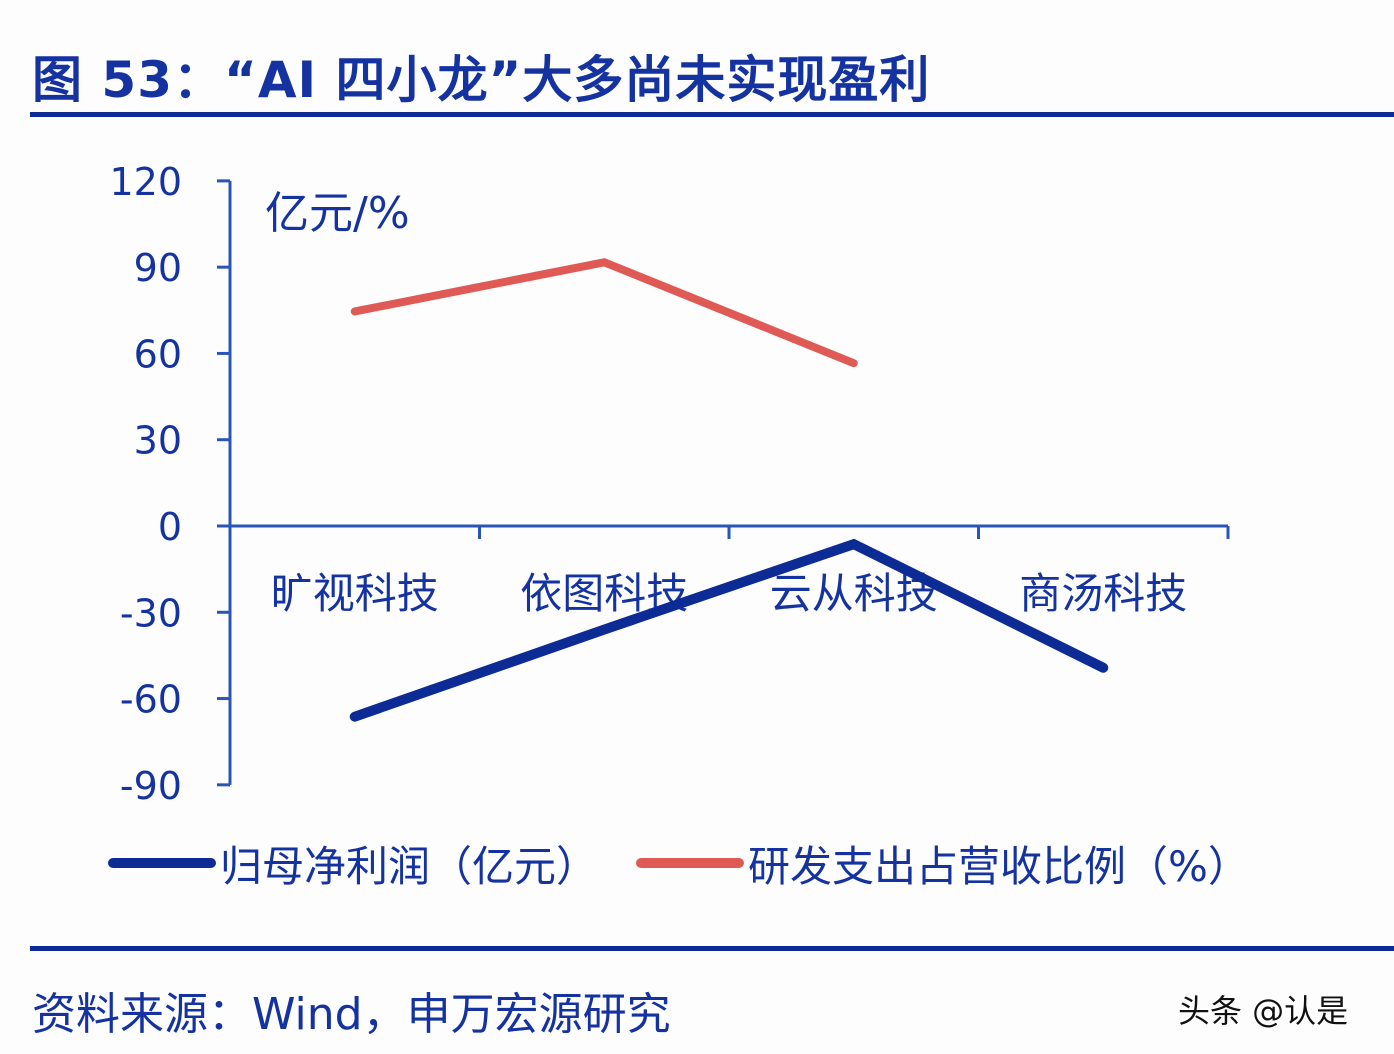  I want to click on watermark: 头条 @认是, so click(1263, 1011).